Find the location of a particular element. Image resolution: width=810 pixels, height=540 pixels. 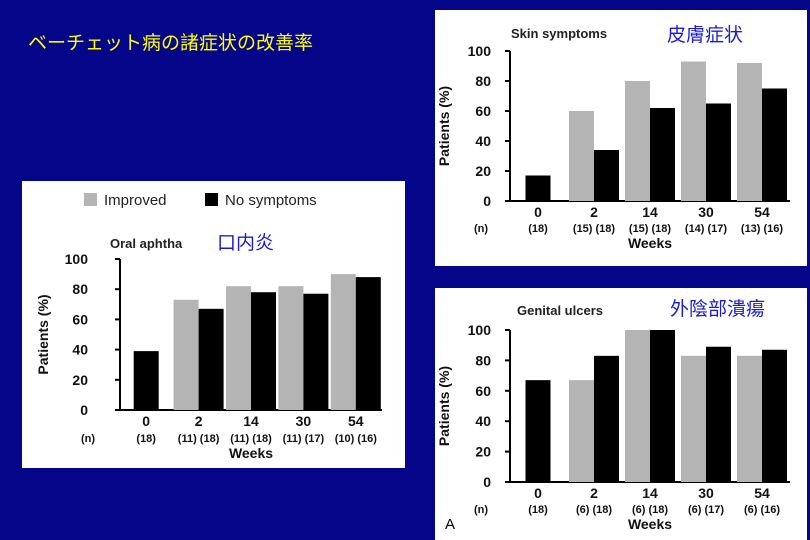

chart-title: Oral aphtha is located at coordinates (146, 243).